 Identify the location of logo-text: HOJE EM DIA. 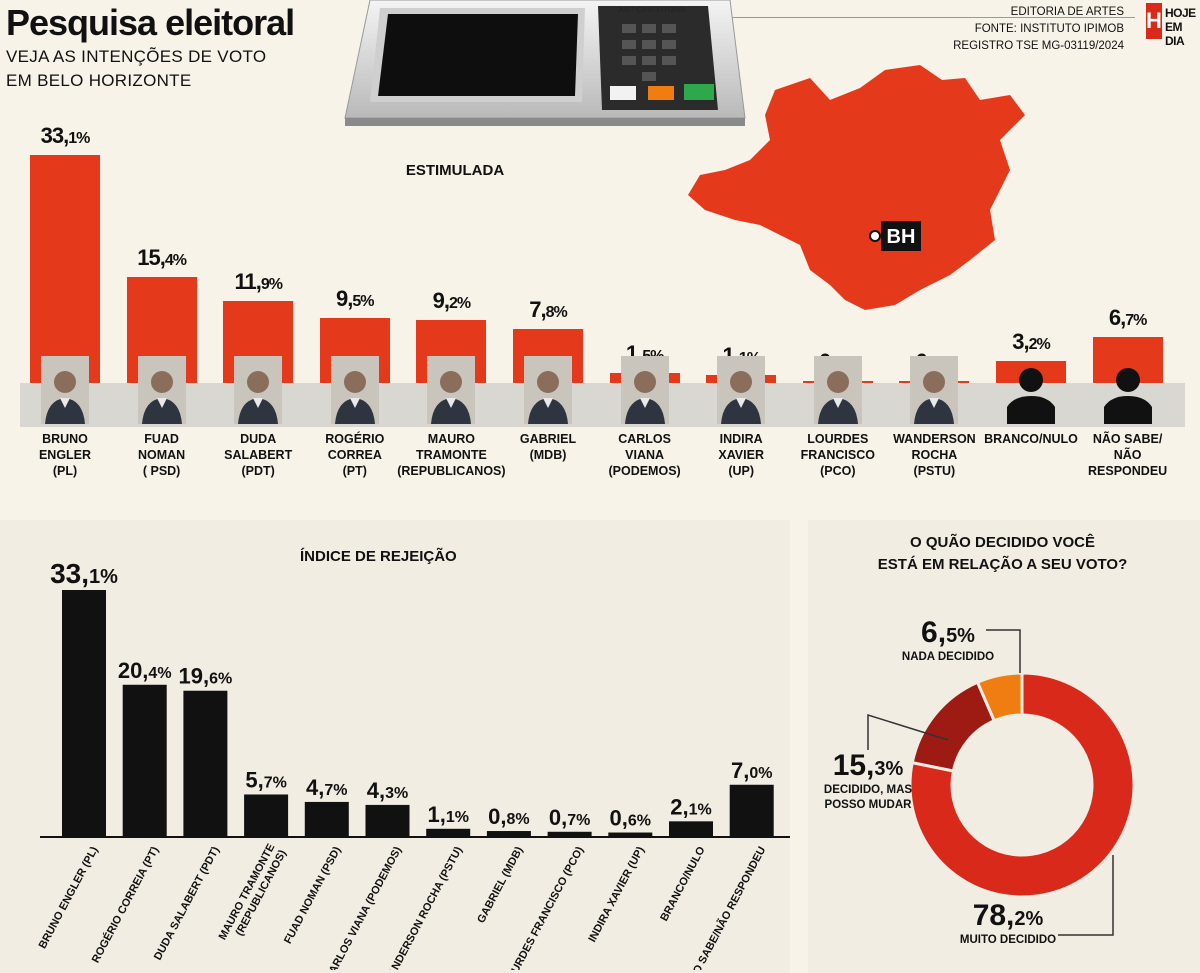
(1180, 27).